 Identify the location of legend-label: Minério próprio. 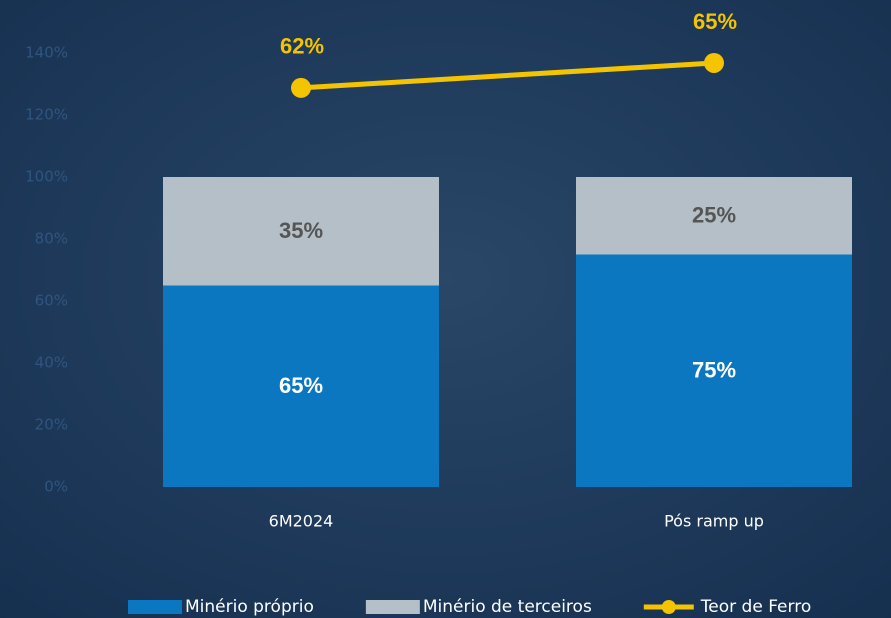
(249, 607).